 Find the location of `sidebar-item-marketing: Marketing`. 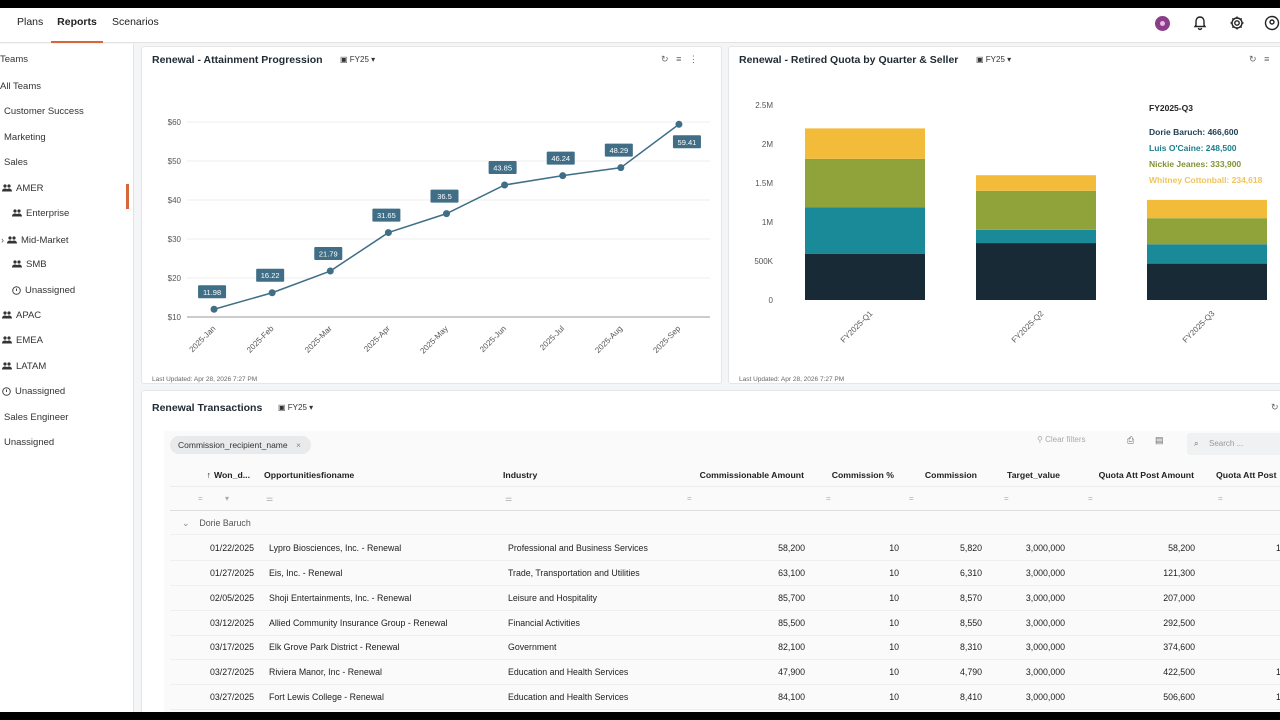

sidebar-item-marketing: Marketing is located at coordinates (25, 137).